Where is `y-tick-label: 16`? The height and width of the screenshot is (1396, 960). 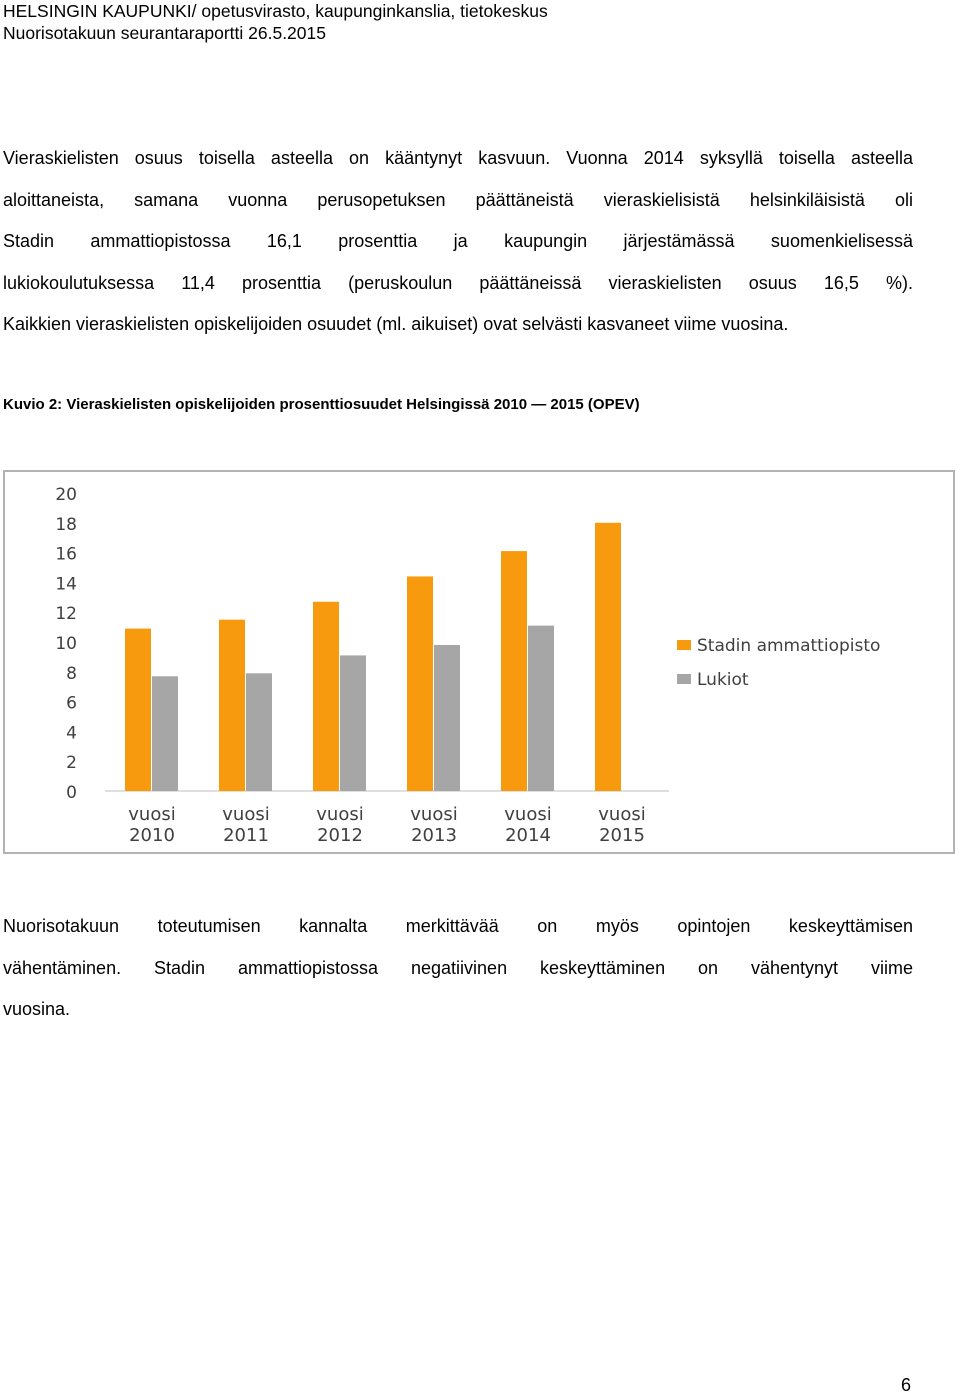
y-tick-label: 16 is located at coordinates (66, 555).